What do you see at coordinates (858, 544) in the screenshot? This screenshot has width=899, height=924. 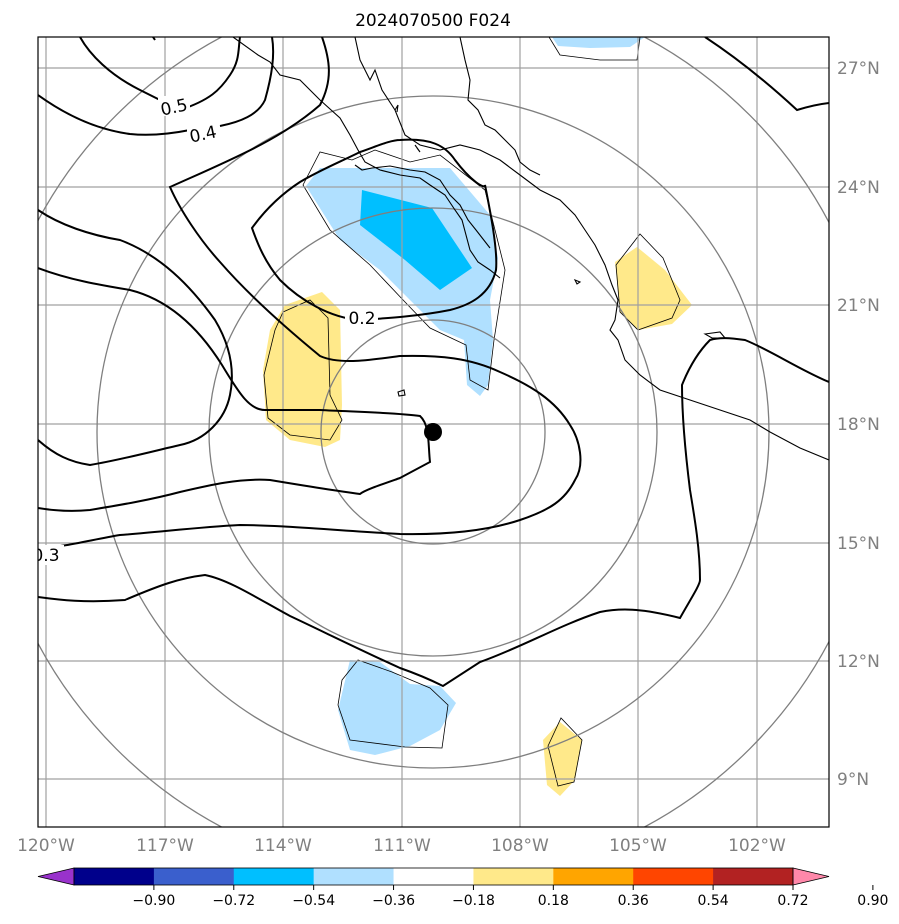 I see `lat-label: 15°N` at bounding box center [858, 544].